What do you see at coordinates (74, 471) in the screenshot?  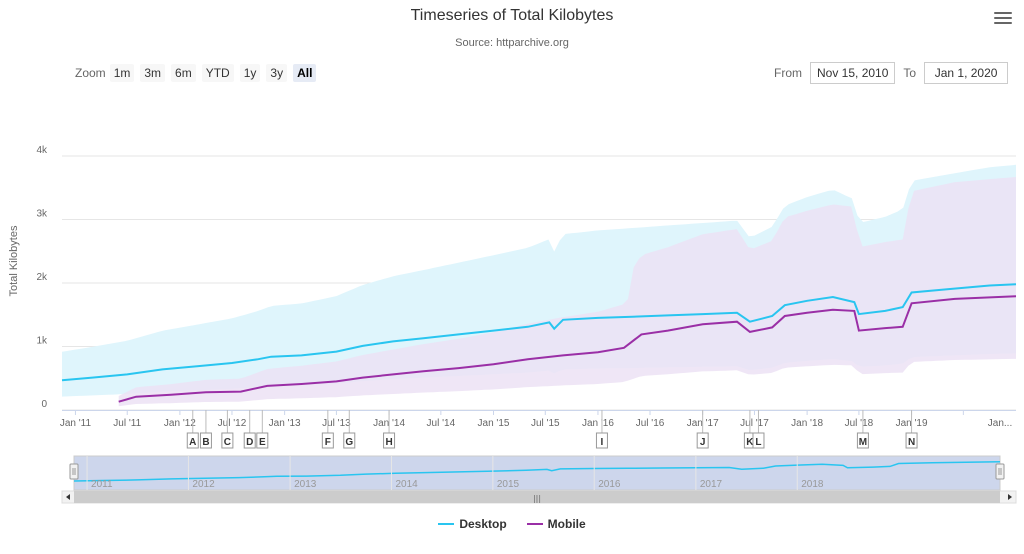 I see `navigator-left-handle` at bounding box center [74, 471].